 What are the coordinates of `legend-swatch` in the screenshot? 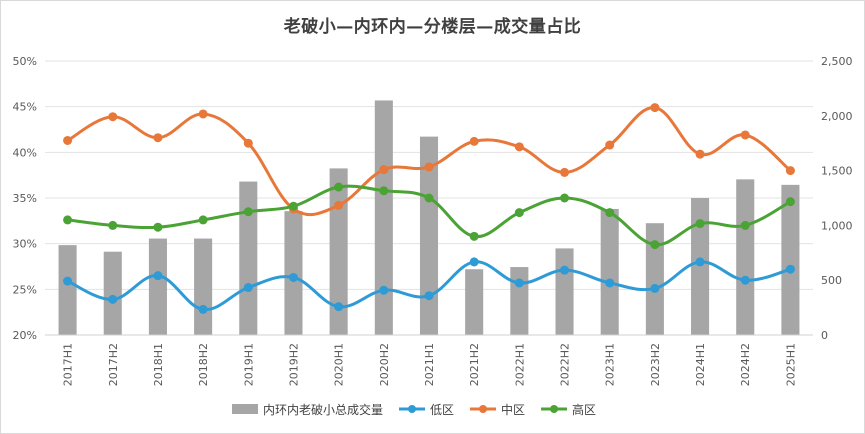 It's located at (245, 409).